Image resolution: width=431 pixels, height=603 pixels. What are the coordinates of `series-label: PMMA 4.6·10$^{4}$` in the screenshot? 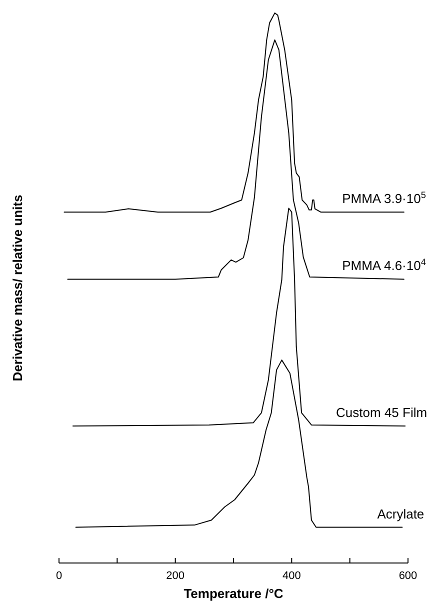 It's located at (384, 265).